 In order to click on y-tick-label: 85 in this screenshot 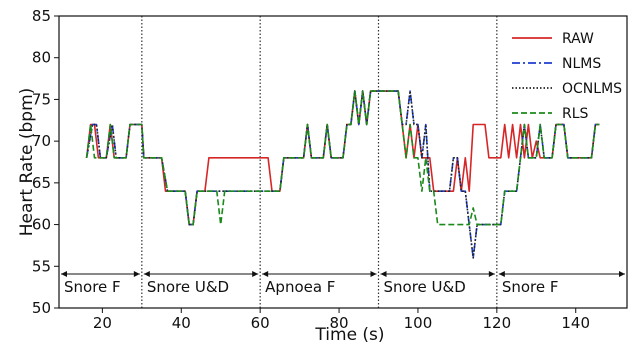, I will do `click(41, 16)`.